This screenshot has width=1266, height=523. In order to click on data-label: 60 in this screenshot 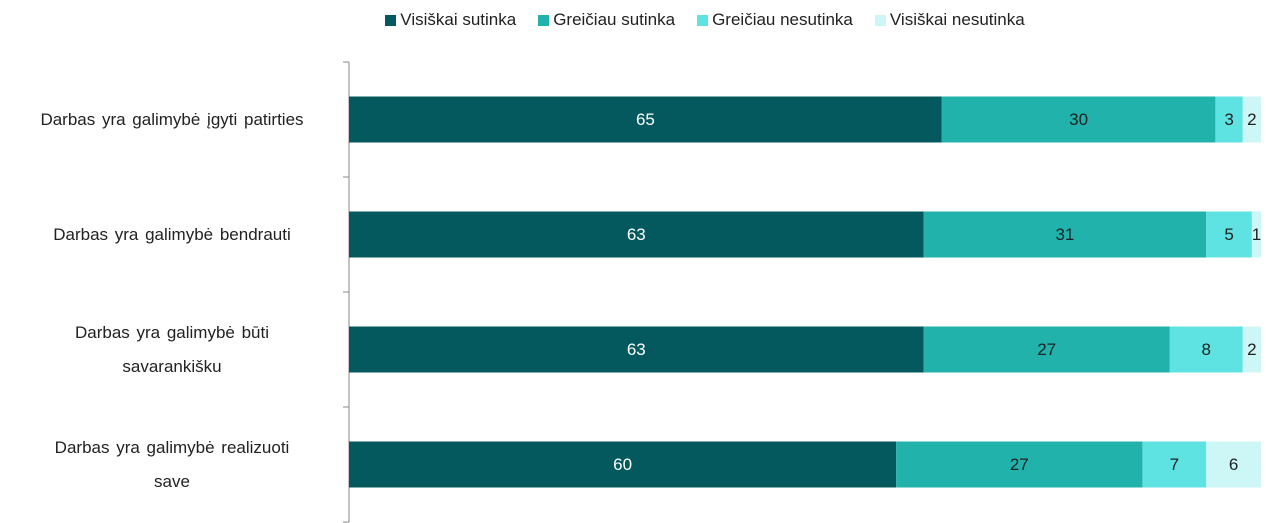, I will do `click(622, 464)`.